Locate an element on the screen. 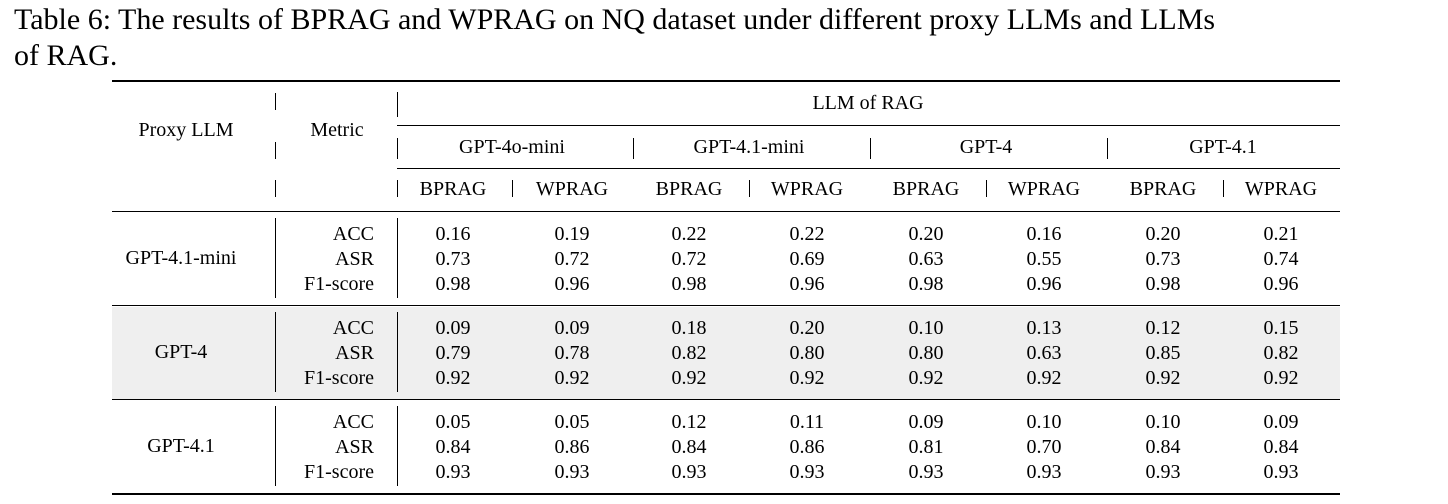 This screenshot has height=504, width=1448. value-cell: 0.78 is located at coordinates (572, 353).